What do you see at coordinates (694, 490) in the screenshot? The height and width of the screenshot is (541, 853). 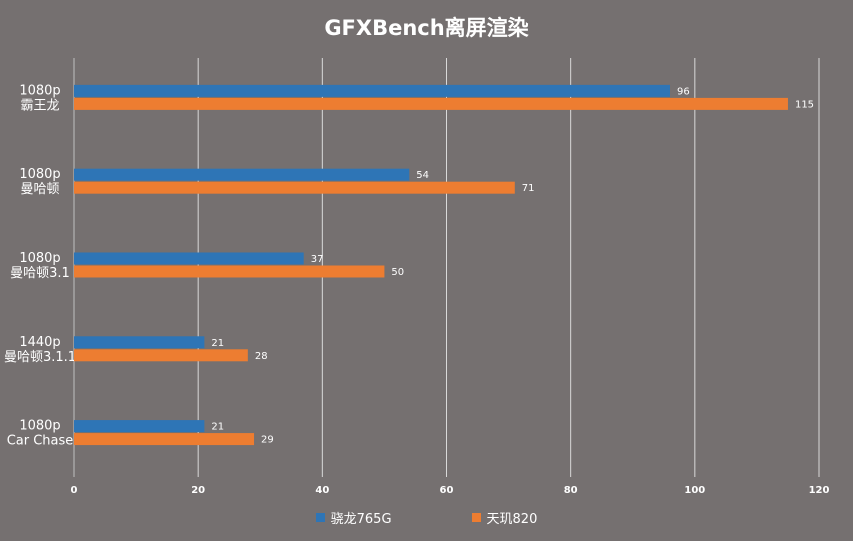 I see `x-tick-label: 100` at bounding box center [694, 490].